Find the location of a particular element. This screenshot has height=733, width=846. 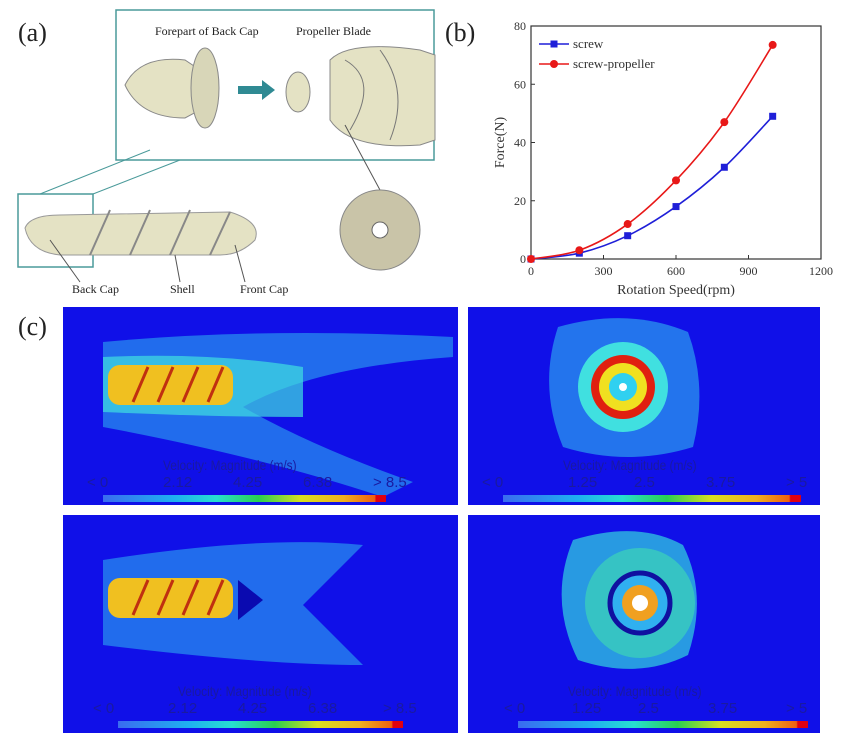

panel-c-label: (c) is located at coordinates (32, 326).